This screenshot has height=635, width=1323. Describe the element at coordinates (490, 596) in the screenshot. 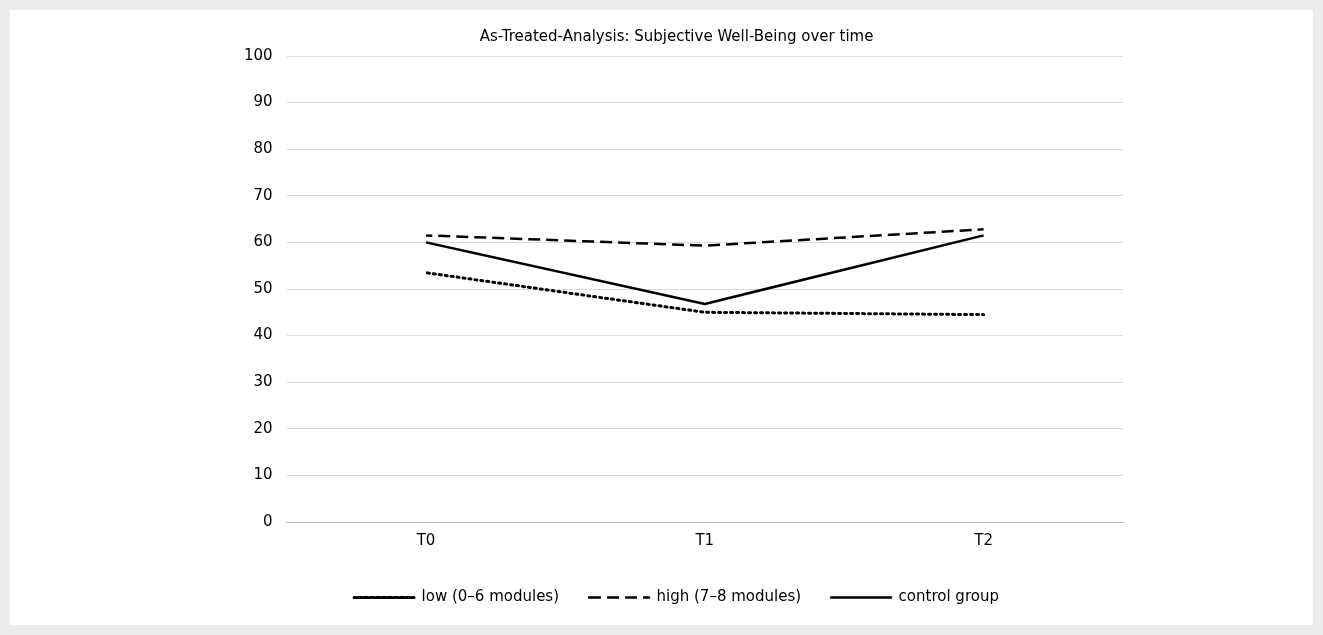

I see `legend-label: low (0–6 modules)` at that location.